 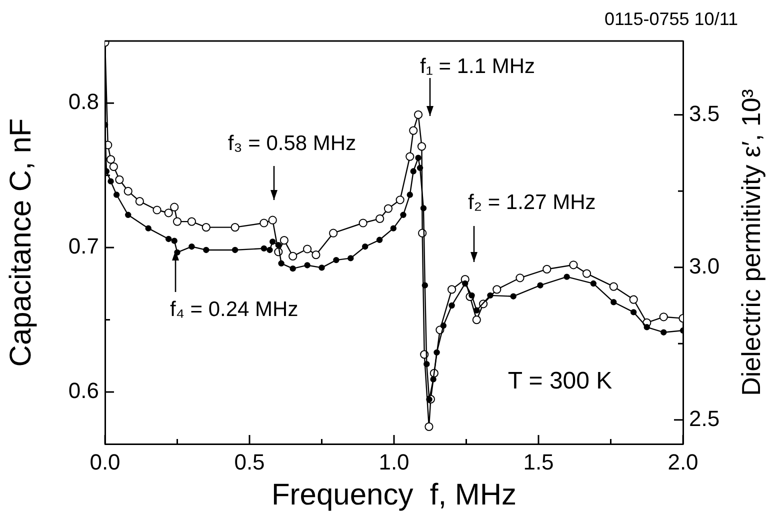 I want to click on text: 0115-0755 10/11, so click(x=671, y=18).